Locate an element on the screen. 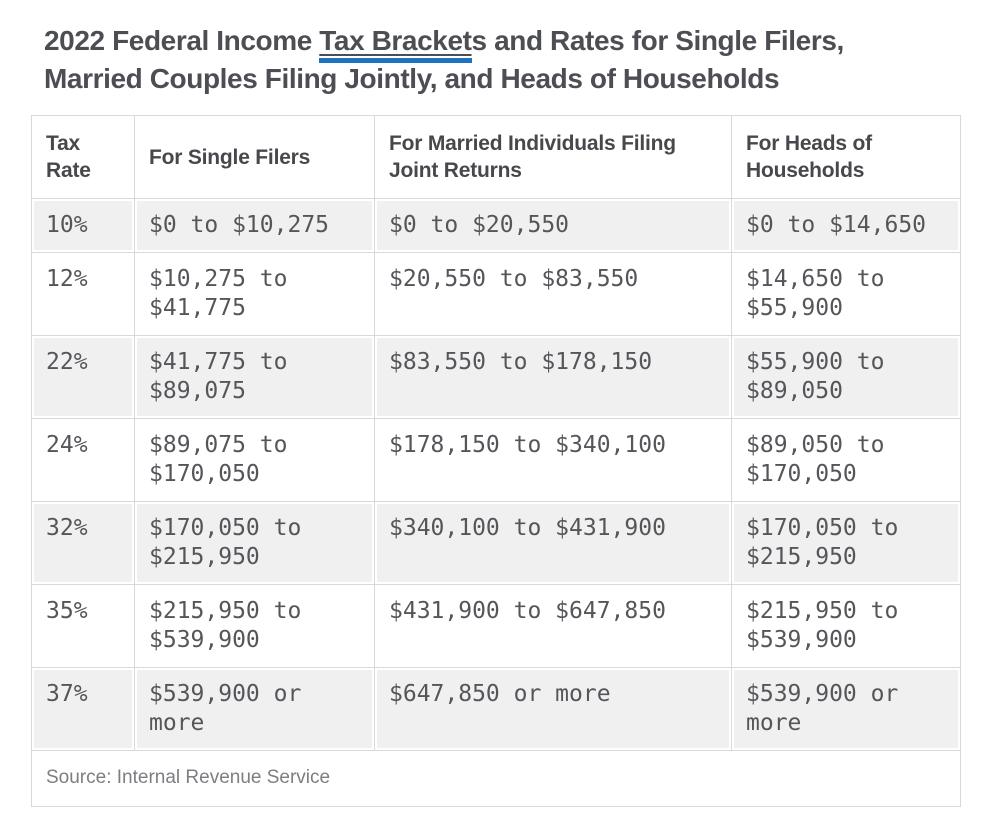  cell-married-joint: $431,900 to $647,850 is located at coordinates (553, 626).